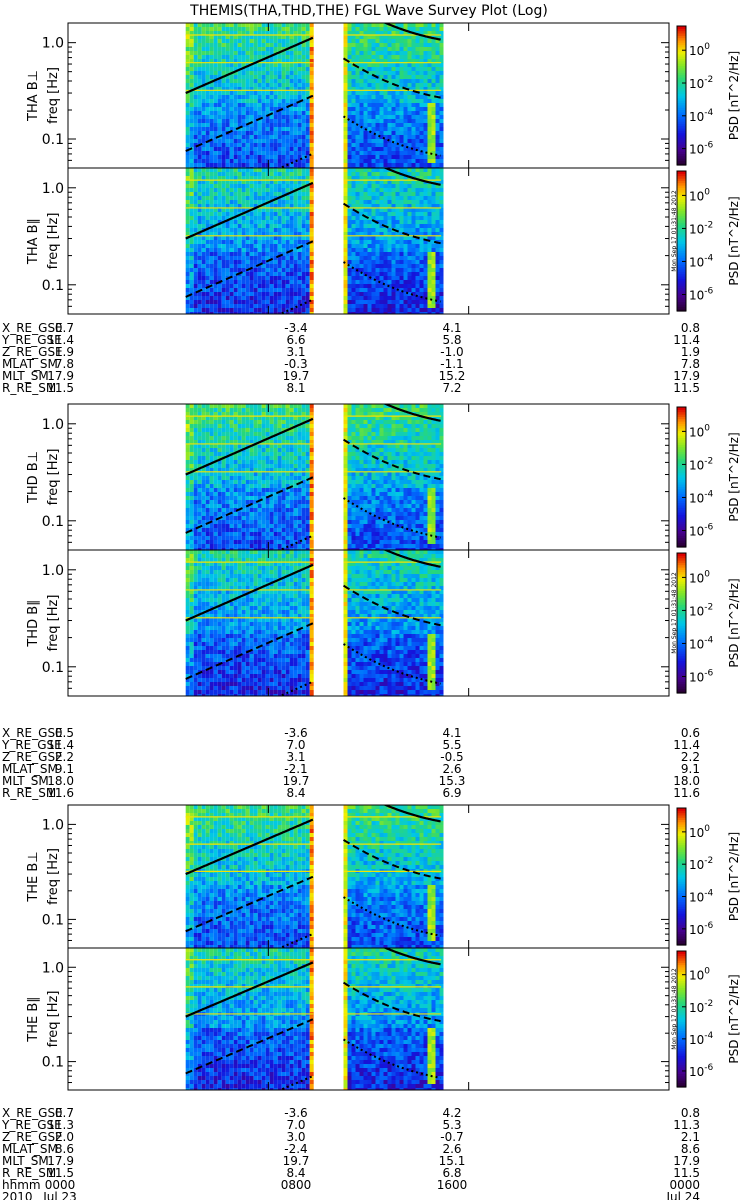 The width and height of the screenshot is (750, 1204). I want to click on ephemeris-value: 1600, so click(452, 1185).